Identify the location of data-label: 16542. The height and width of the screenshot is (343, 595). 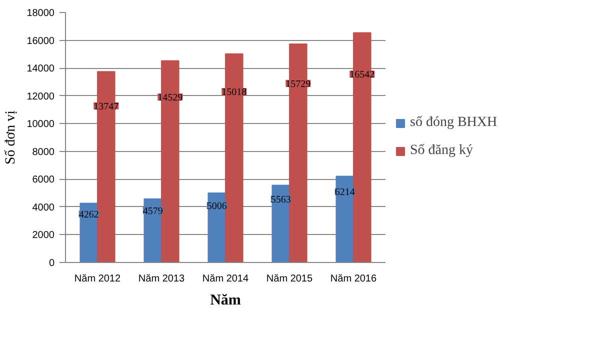
(362, 75).